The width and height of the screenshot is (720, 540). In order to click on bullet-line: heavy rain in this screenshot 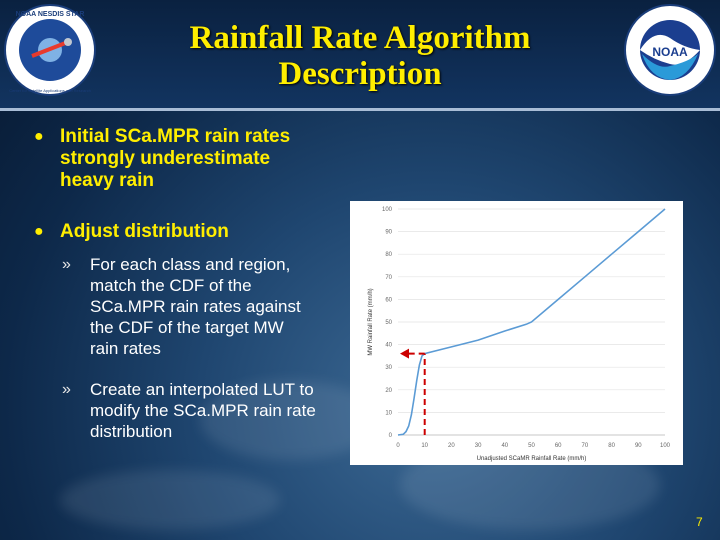, I will do `click(107, 180)`.